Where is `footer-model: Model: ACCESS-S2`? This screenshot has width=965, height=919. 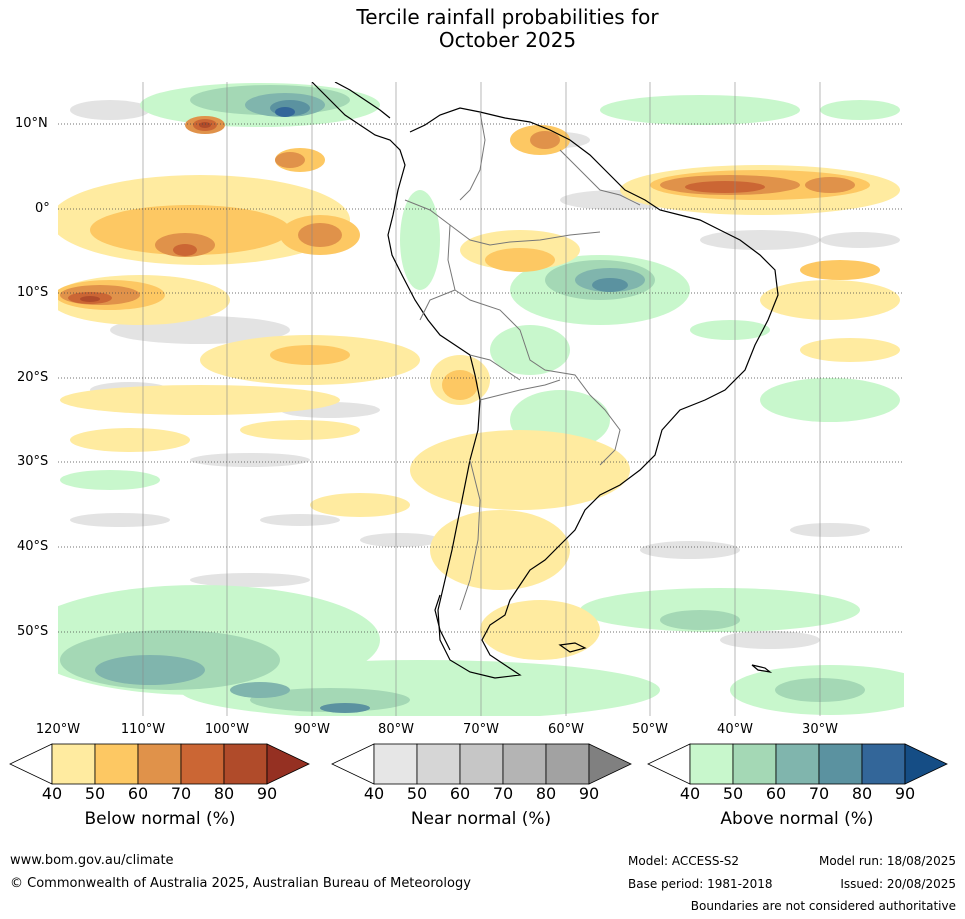
footer-model: Model: ACCESS-S2 is located at coordinates (684, 861).